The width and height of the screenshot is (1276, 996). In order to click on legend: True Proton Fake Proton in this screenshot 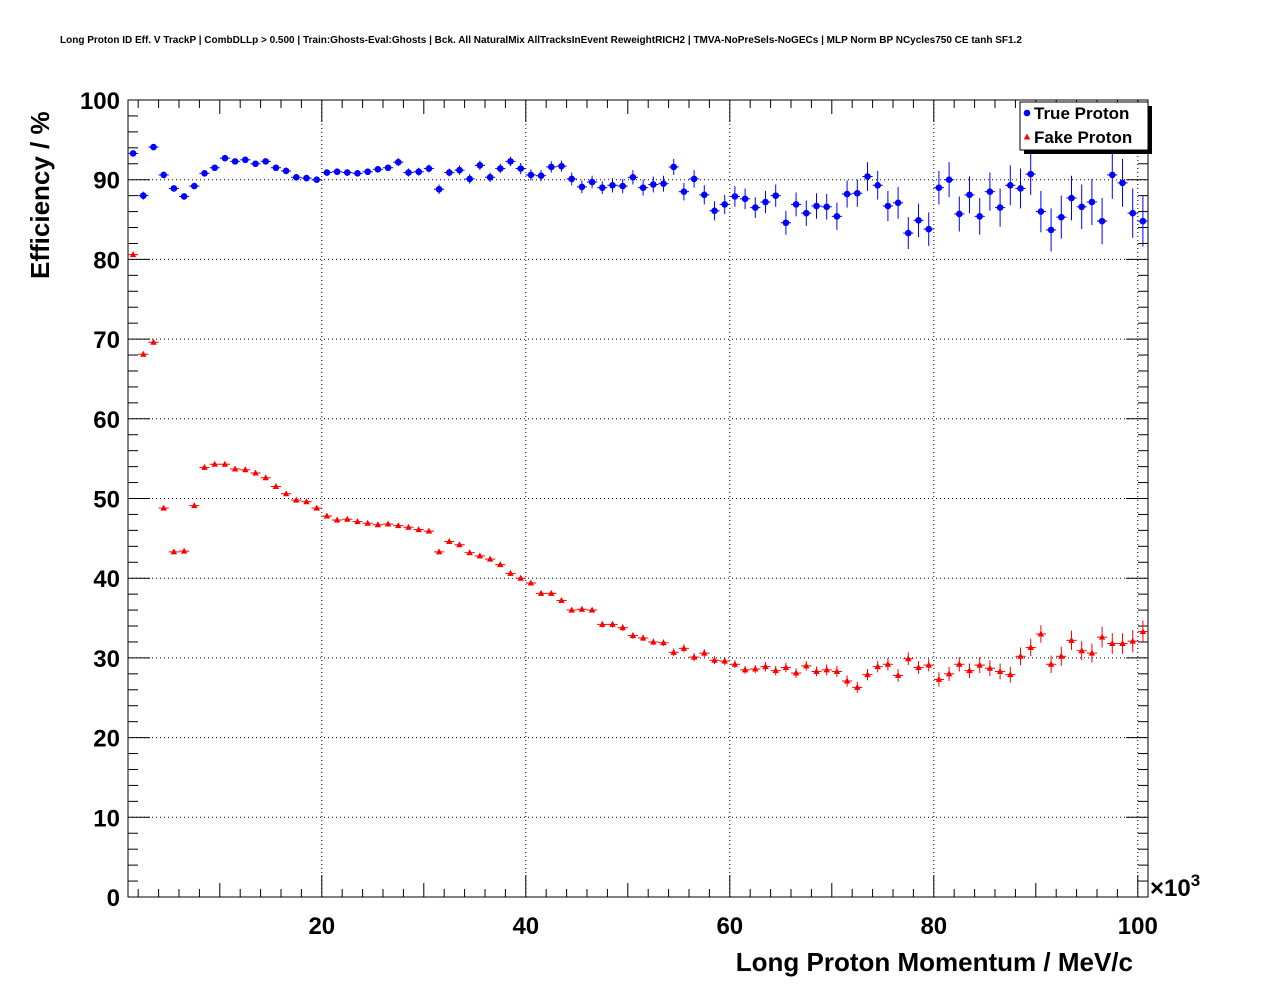, I will do `click(1085, 127)`.